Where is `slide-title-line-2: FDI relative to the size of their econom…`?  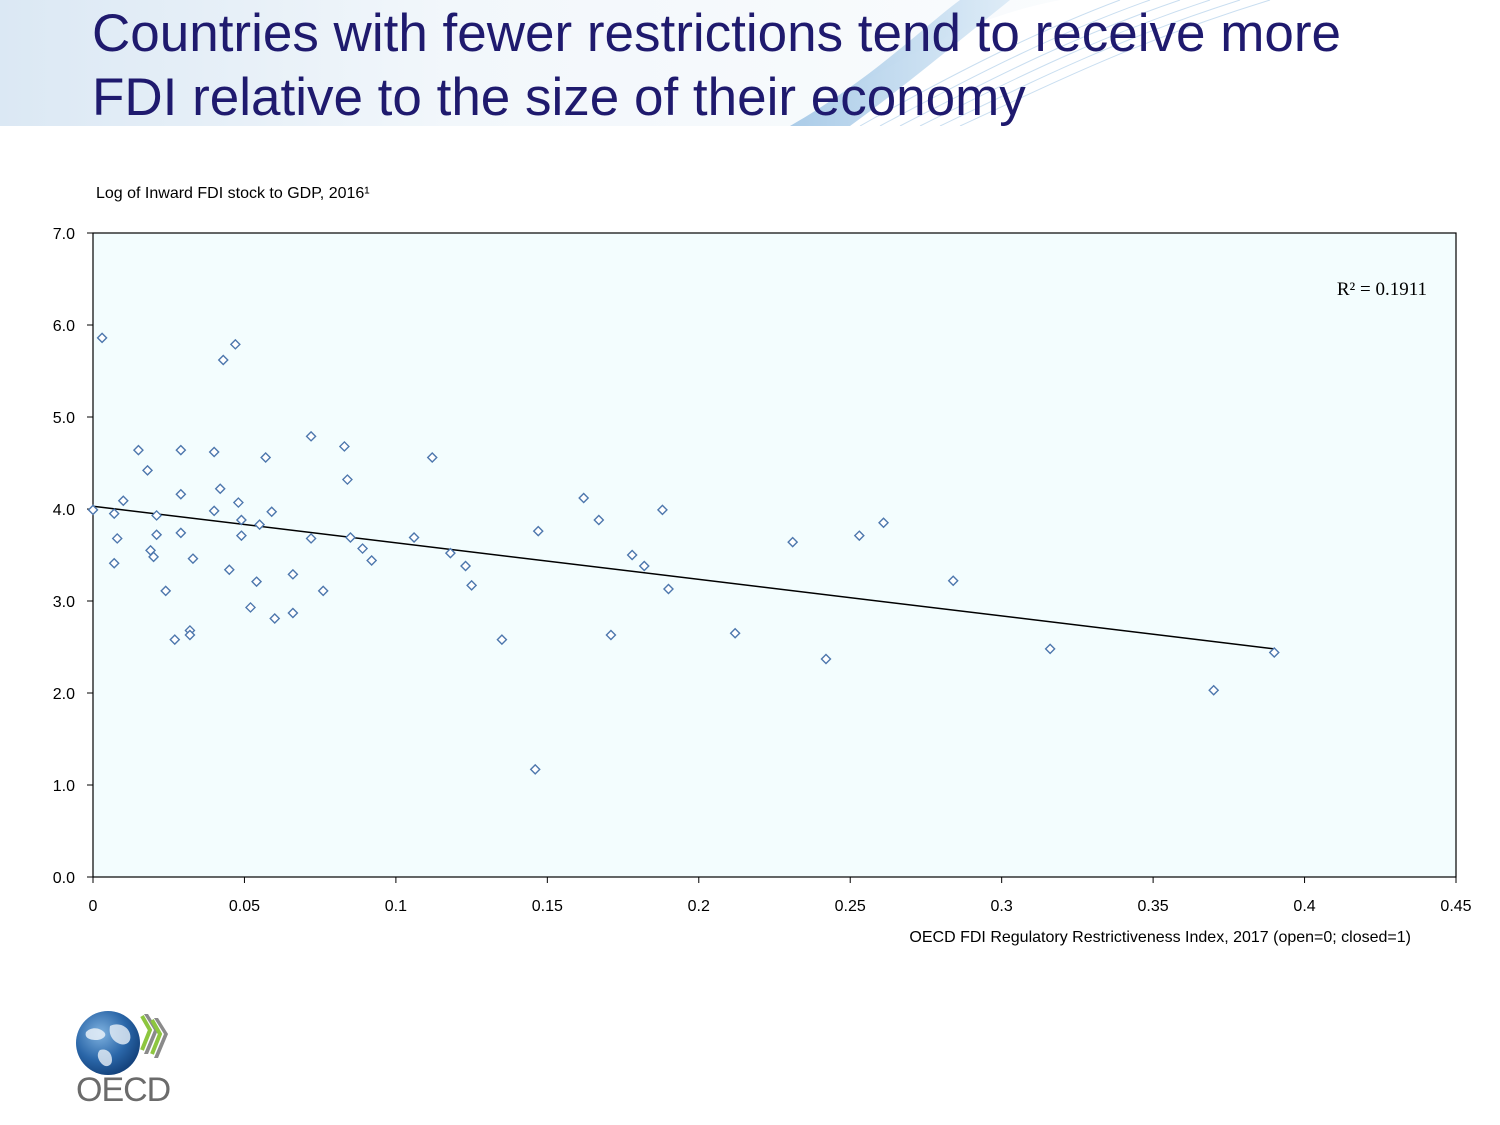 slide-title-line-2: FDI relative to the size of their econom… is located at coordinates (559, 97).